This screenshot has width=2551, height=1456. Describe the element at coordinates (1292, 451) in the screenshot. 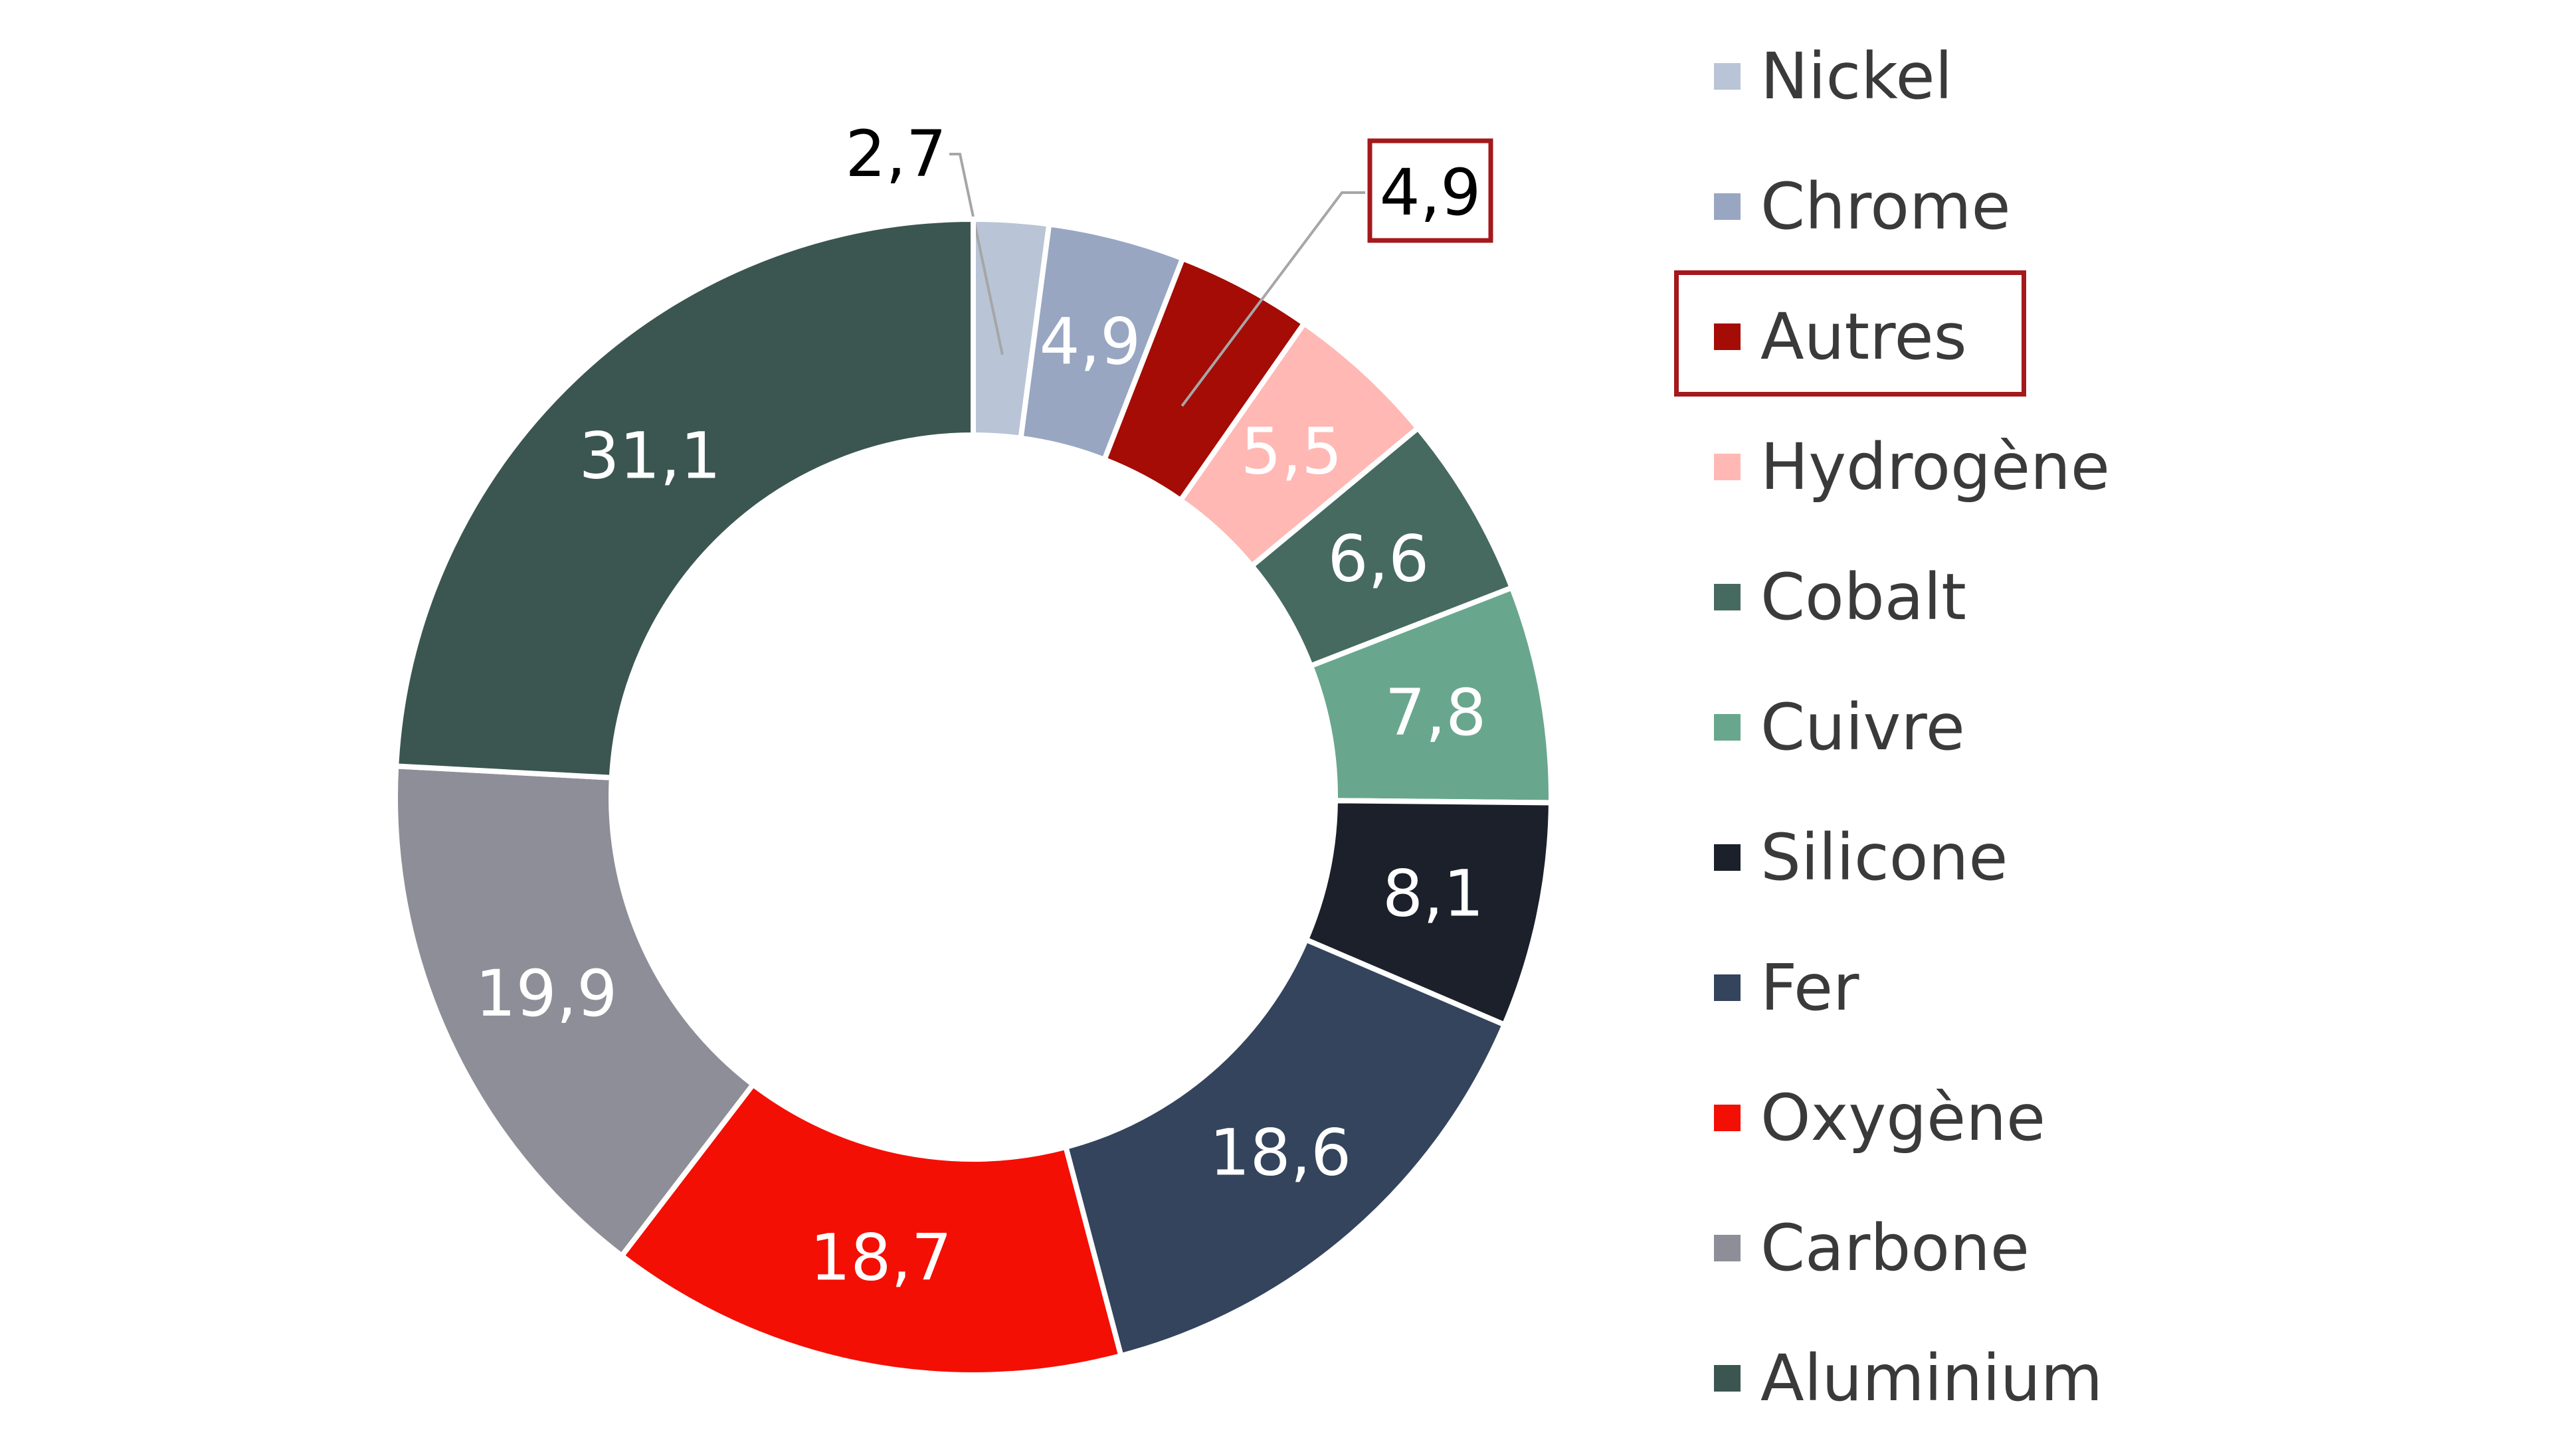

I see `data-label-hydrogene: 5,5` at that location.